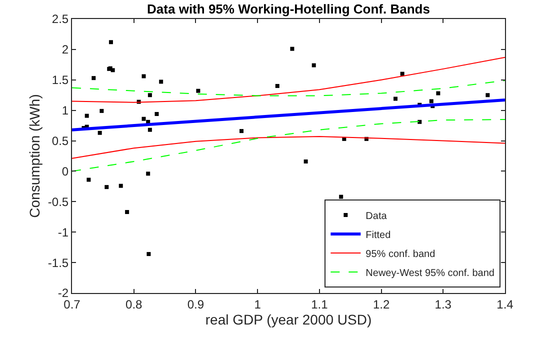 Image resolution: width=560 pixels, height=337 pixels. I want to click on y-tick-label: -0.5, so click(58, 201).